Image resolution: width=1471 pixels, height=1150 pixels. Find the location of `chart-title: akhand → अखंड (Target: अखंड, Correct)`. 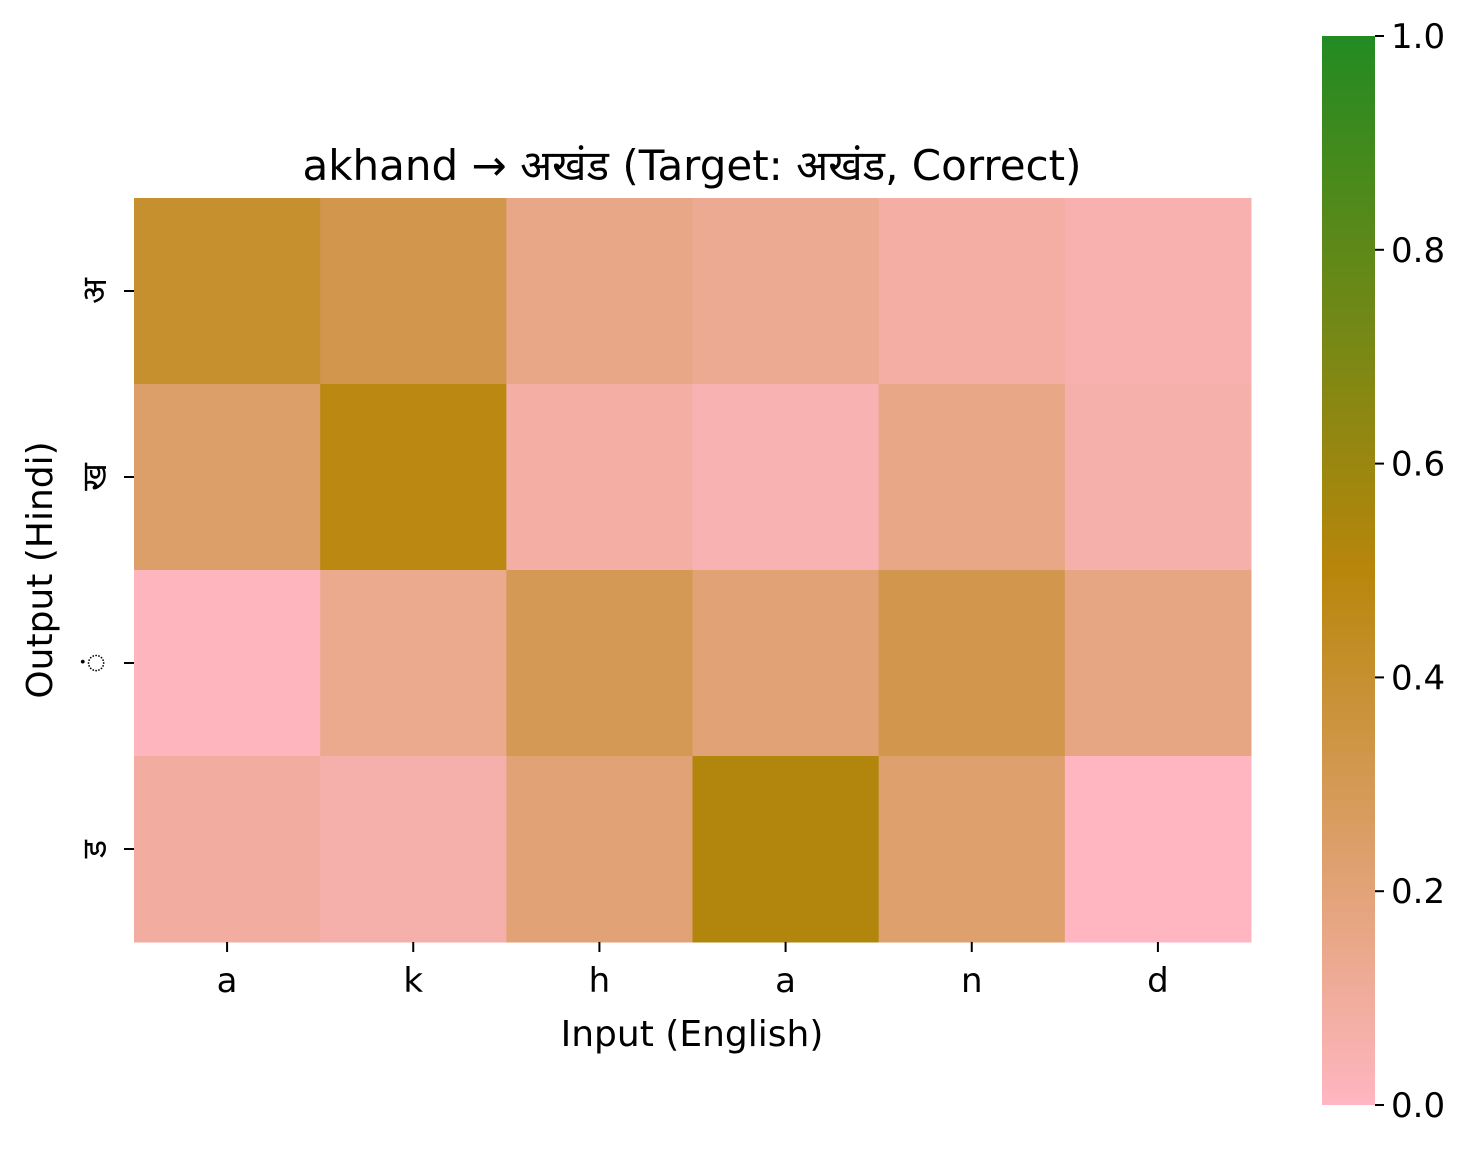

chart-title: akhand → अखंड (Target: अखंड, Correct) is located at coordinates (692, 165).